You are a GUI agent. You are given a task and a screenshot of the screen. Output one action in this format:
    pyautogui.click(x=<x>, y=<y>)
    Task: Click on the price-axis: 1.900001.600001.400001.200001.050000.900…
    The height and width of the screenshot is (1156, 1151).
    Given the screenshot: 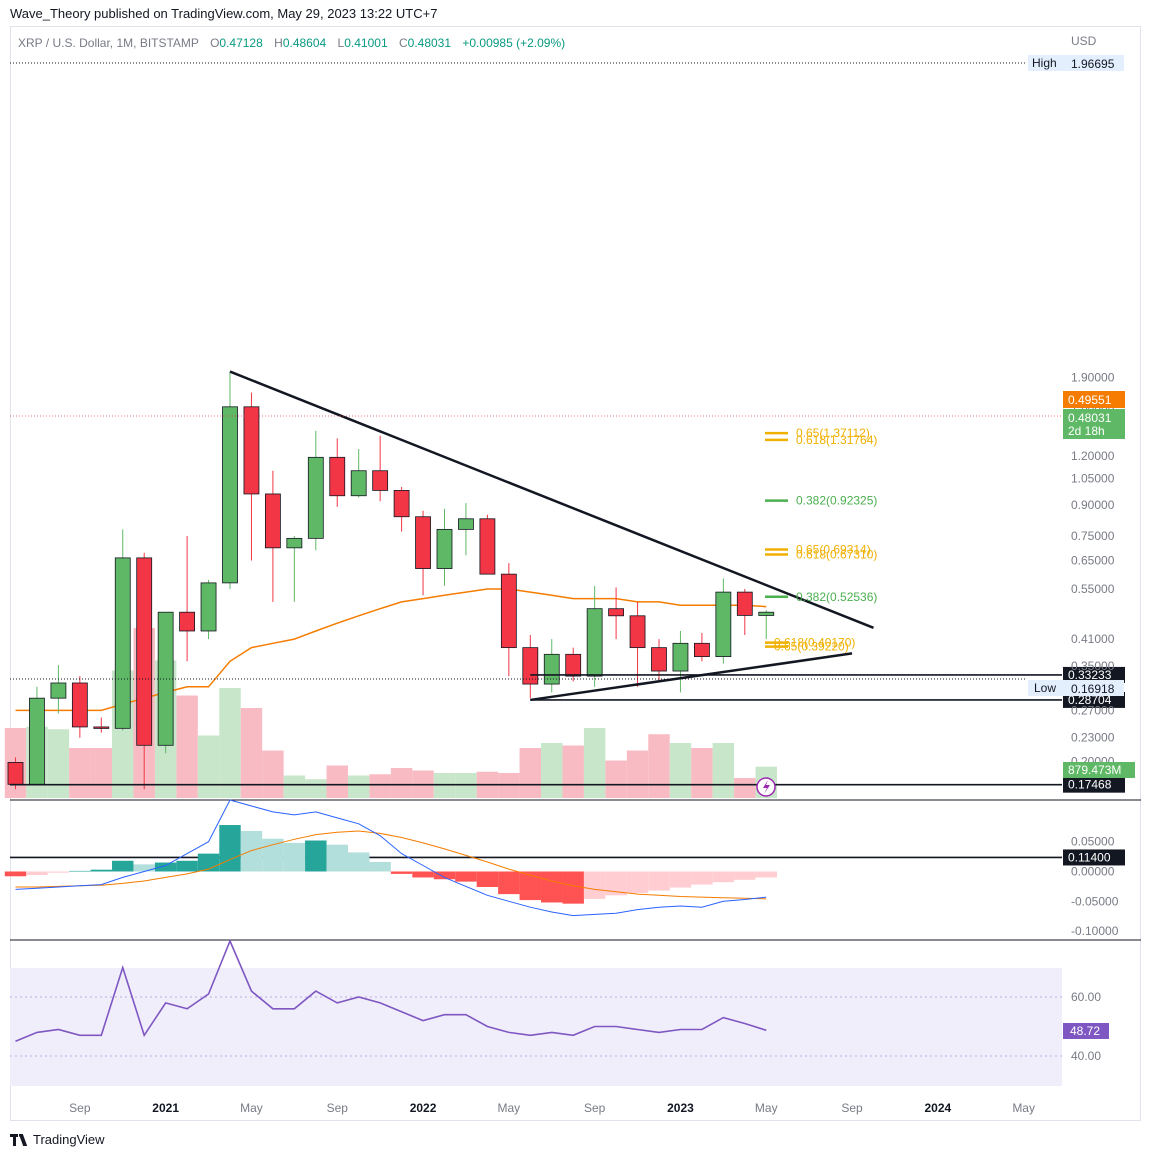 What is the action you would take?
    pyautogui.click(x=1095, y=716)
    